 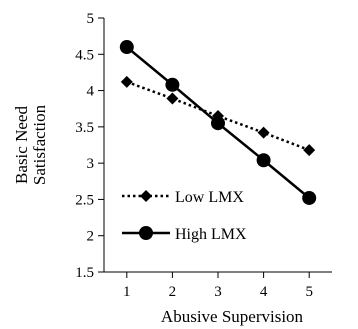 What do you see at coordinates (209, 197) in the screenshot?
I see `legend-label-low-lmx: Low LMX` at bounding box center [209, 197].